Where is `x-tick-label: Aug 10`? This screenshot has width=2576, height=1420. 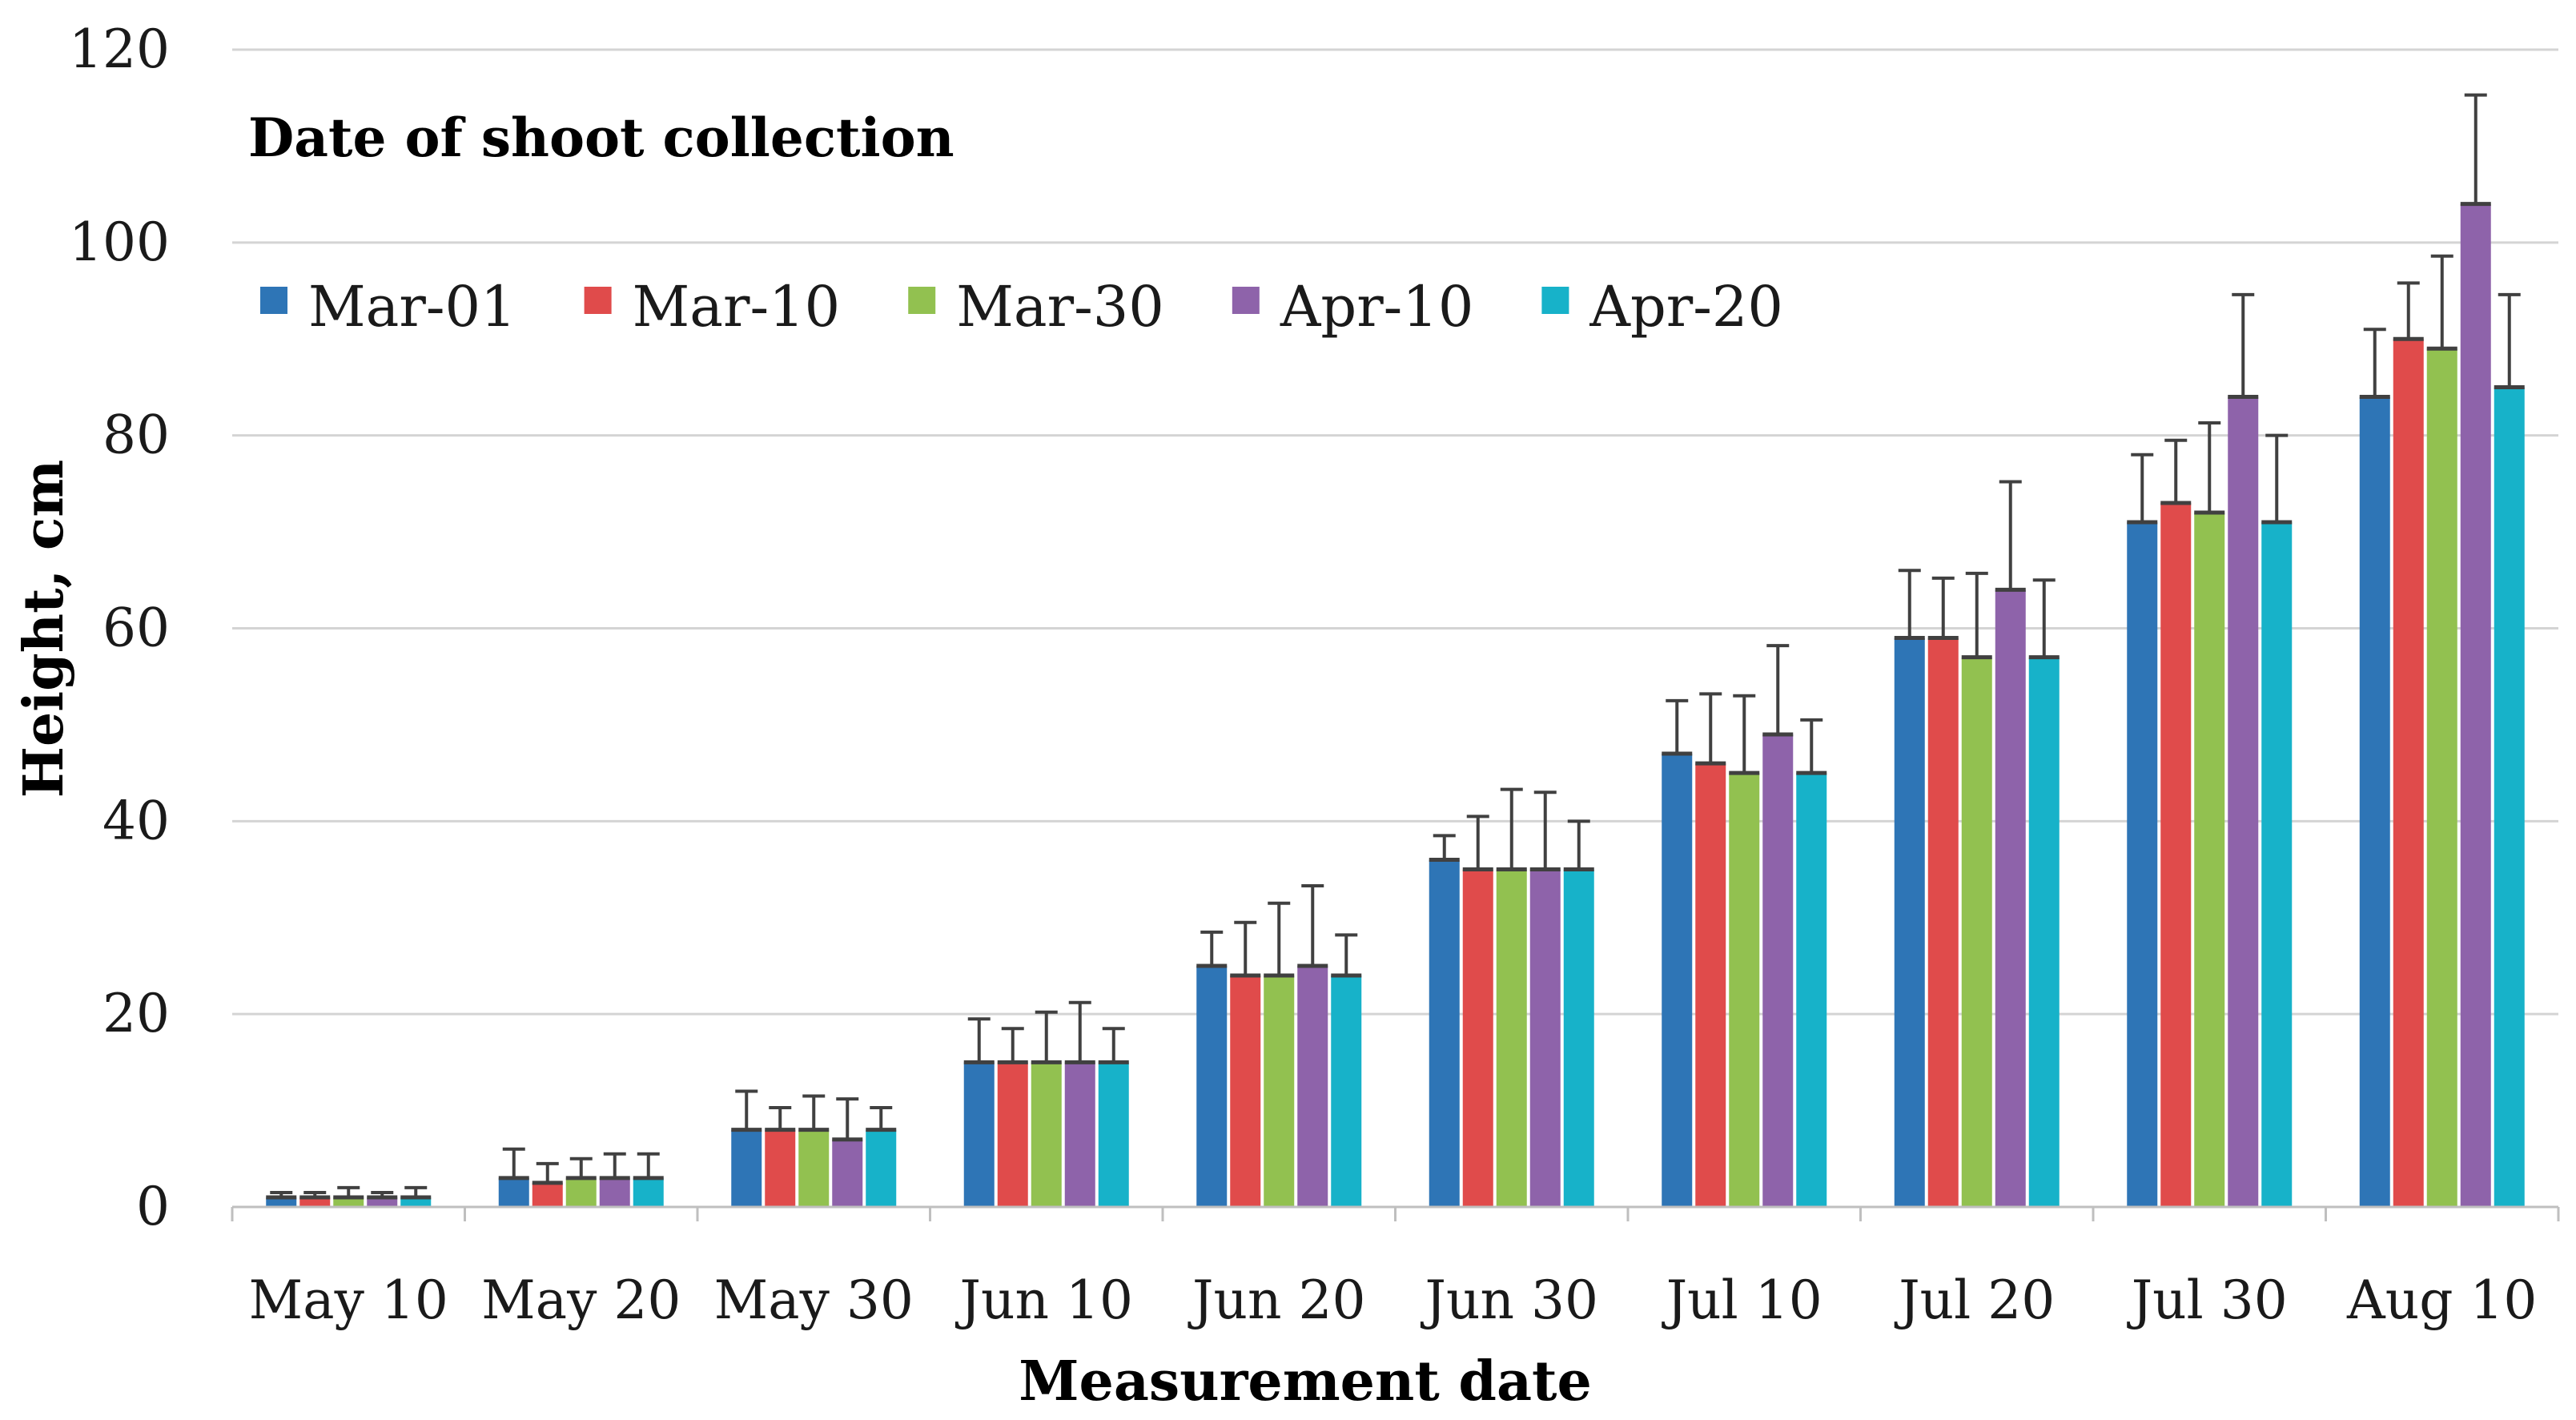
x-tick-label: Aug 10 is located at coordinates (2441, 1300).